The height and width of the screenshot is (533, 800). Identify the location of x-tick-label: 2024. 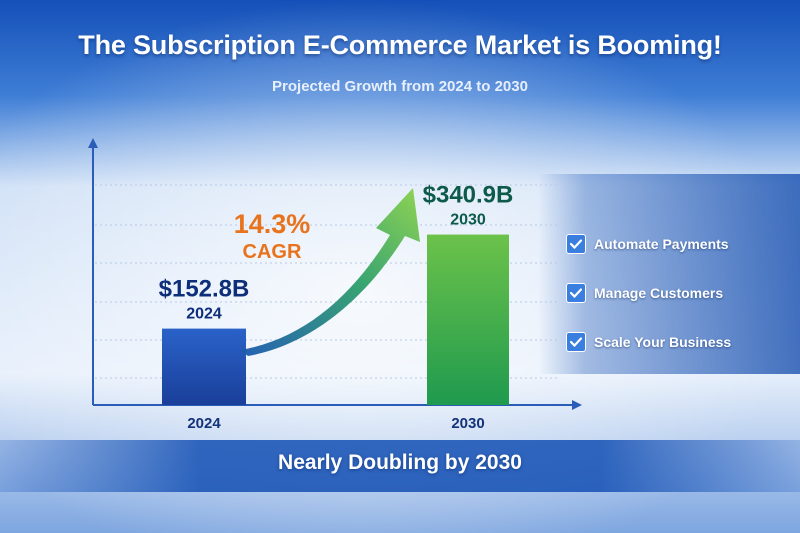
(204, 423).